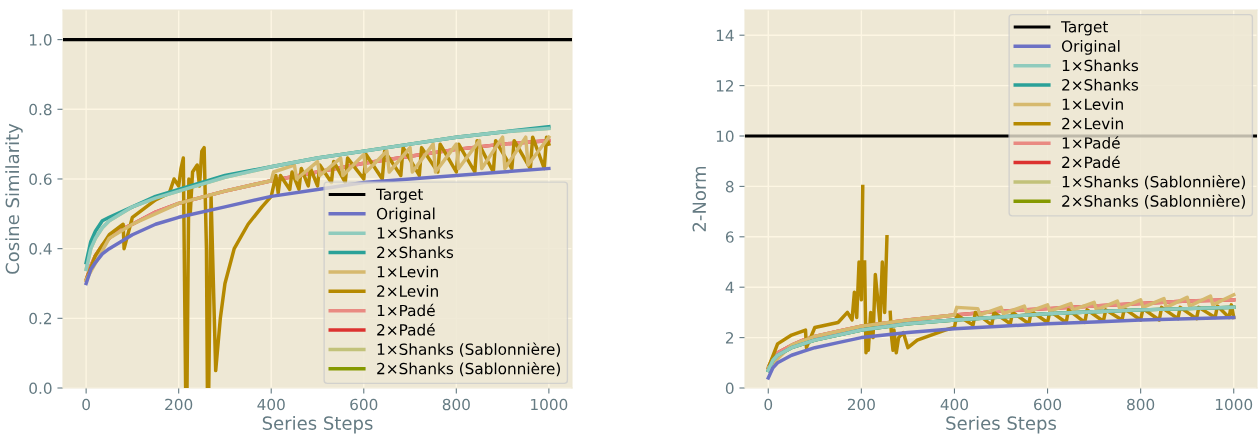 Image resolution: width=1259 pixels, height=437 pixels. I want to click on y-tick-label: 6, so click(729, 237).